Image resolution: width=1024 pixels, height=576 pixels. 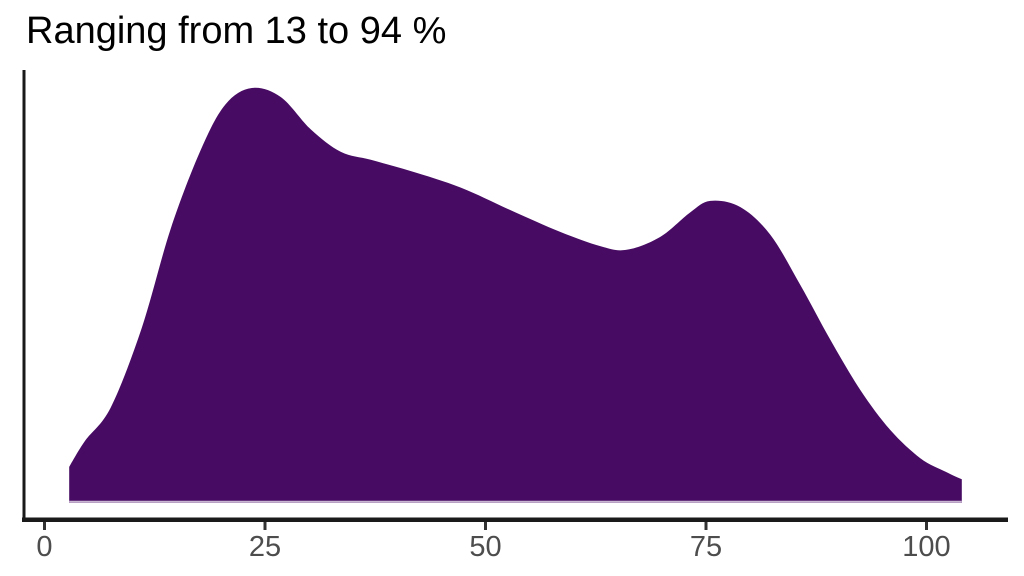 I want to click on x-tick-label: 50, so click(x=485, y=547).